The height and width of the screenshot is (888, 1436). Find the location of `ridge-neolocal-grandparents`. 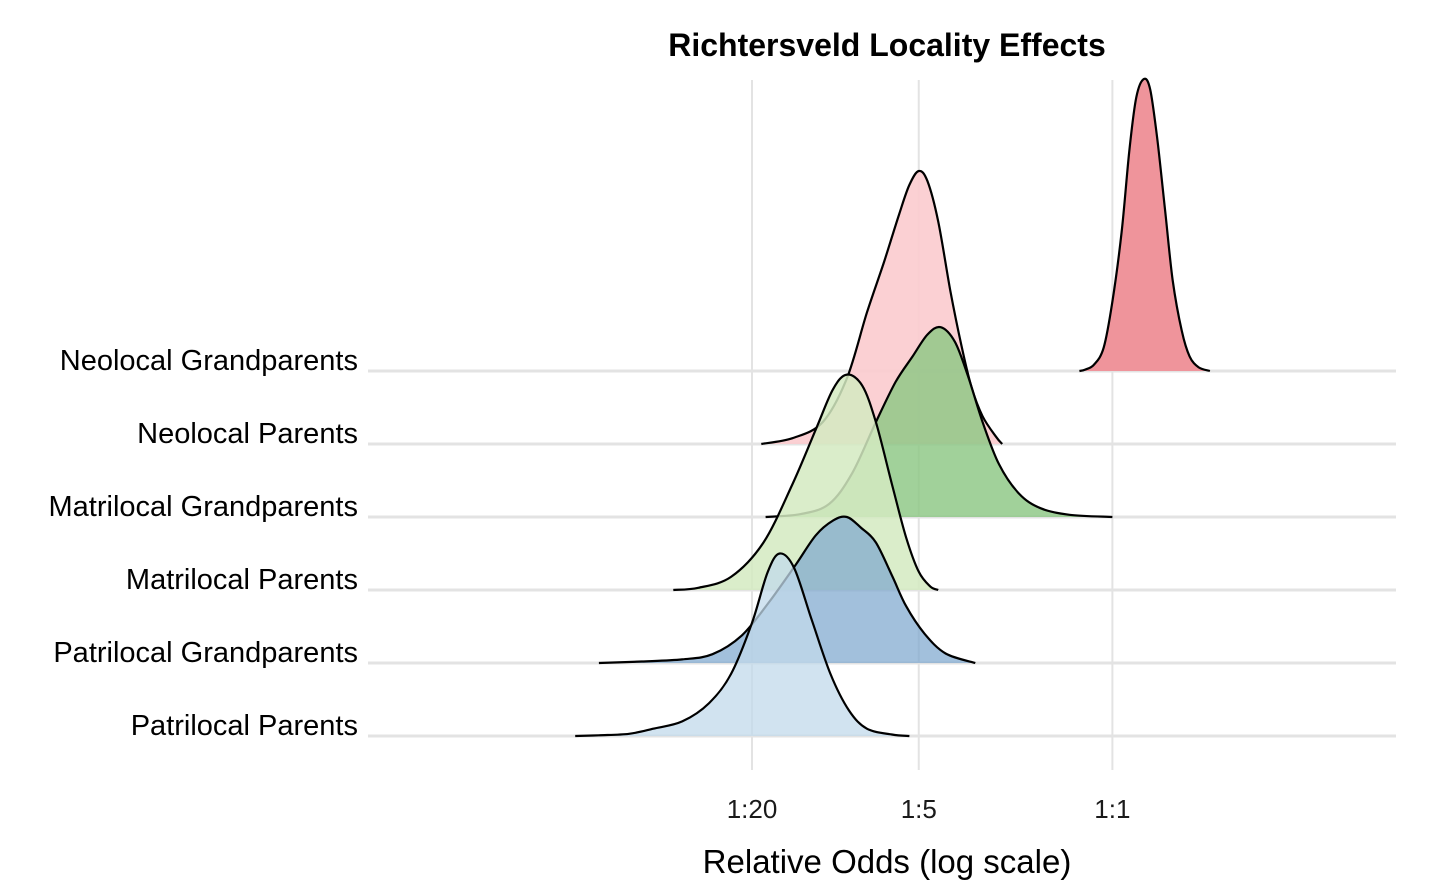

ridge-neolocal-grandparents is located at coordinates (1145, 225).